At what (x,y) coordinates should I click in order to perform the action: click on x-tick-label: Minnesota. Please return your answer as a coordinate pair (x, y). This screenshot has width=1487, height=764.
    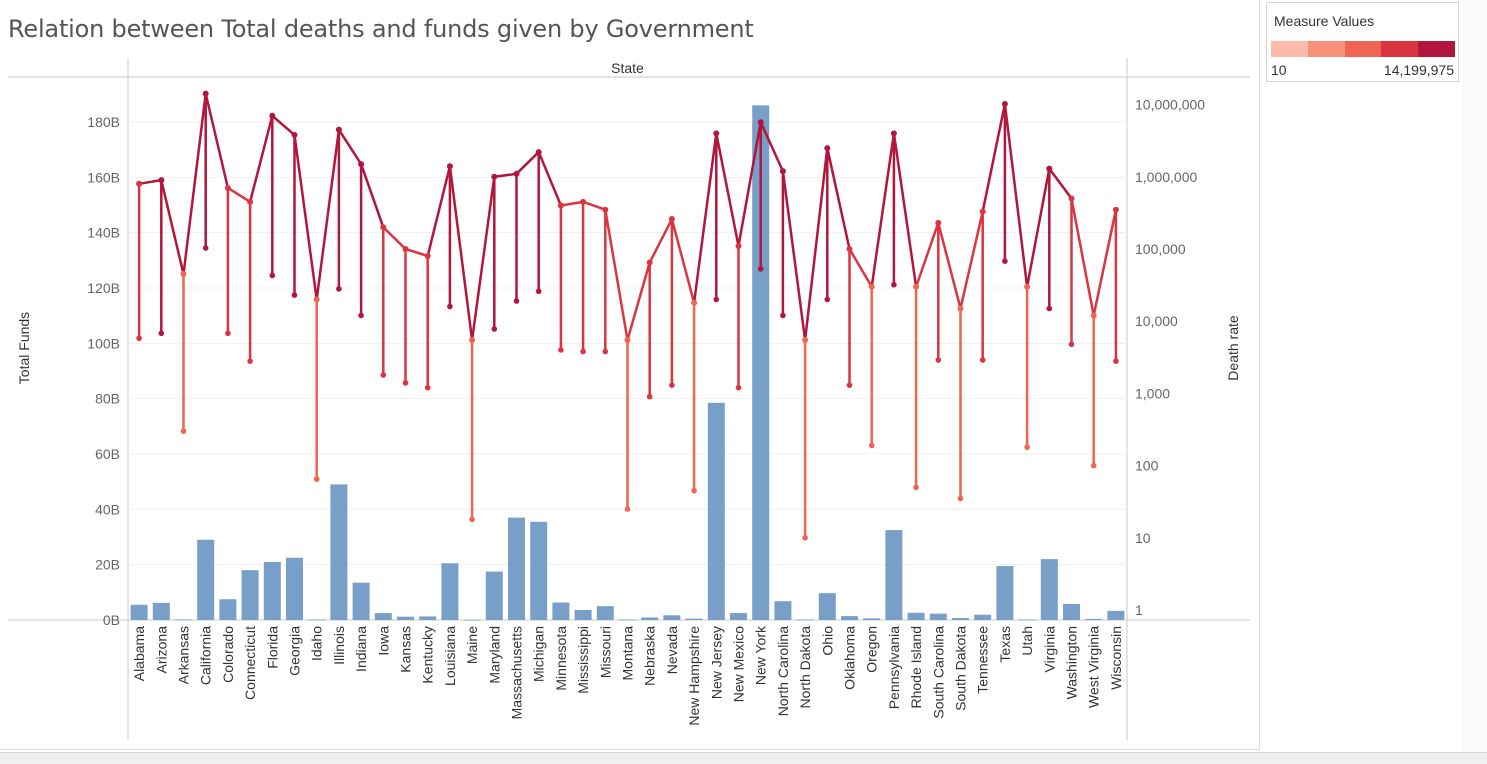
    Looking at the image, I should click on (561, 658).